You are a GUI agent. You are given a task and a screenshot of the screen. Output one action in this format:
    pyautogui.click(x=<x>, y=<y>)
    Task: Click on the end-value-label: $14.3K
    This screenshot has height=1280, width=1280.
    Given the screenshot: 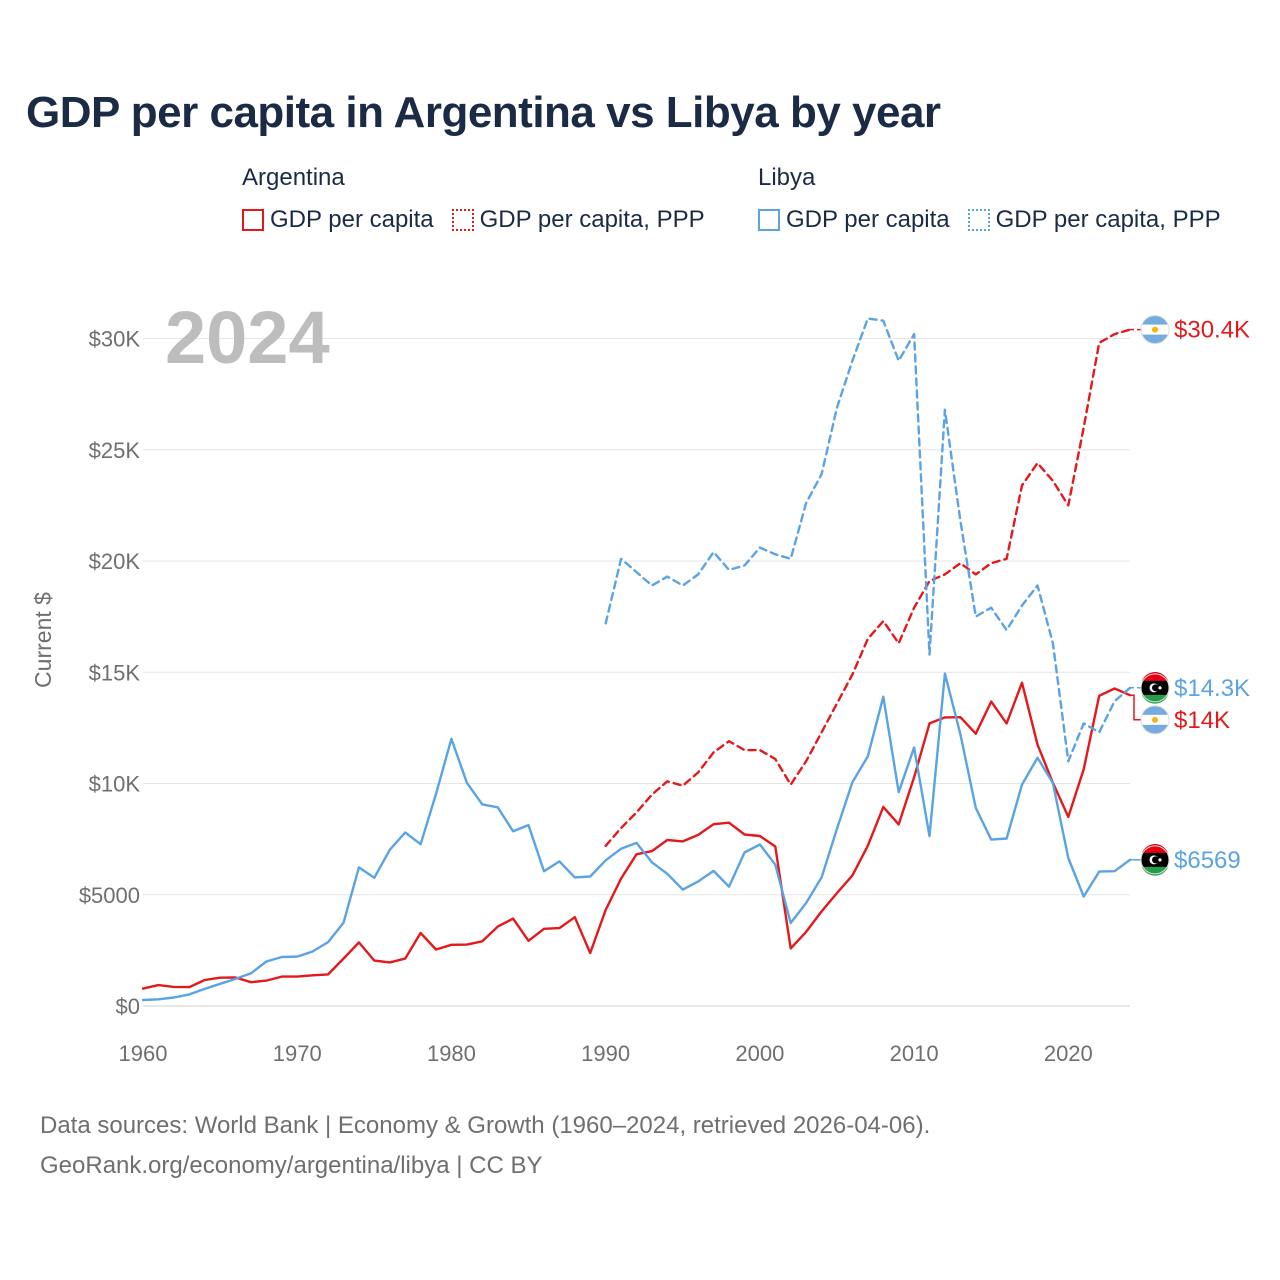 What is the action you would take?
    pyautogui.click(x=1212, y=688)
    